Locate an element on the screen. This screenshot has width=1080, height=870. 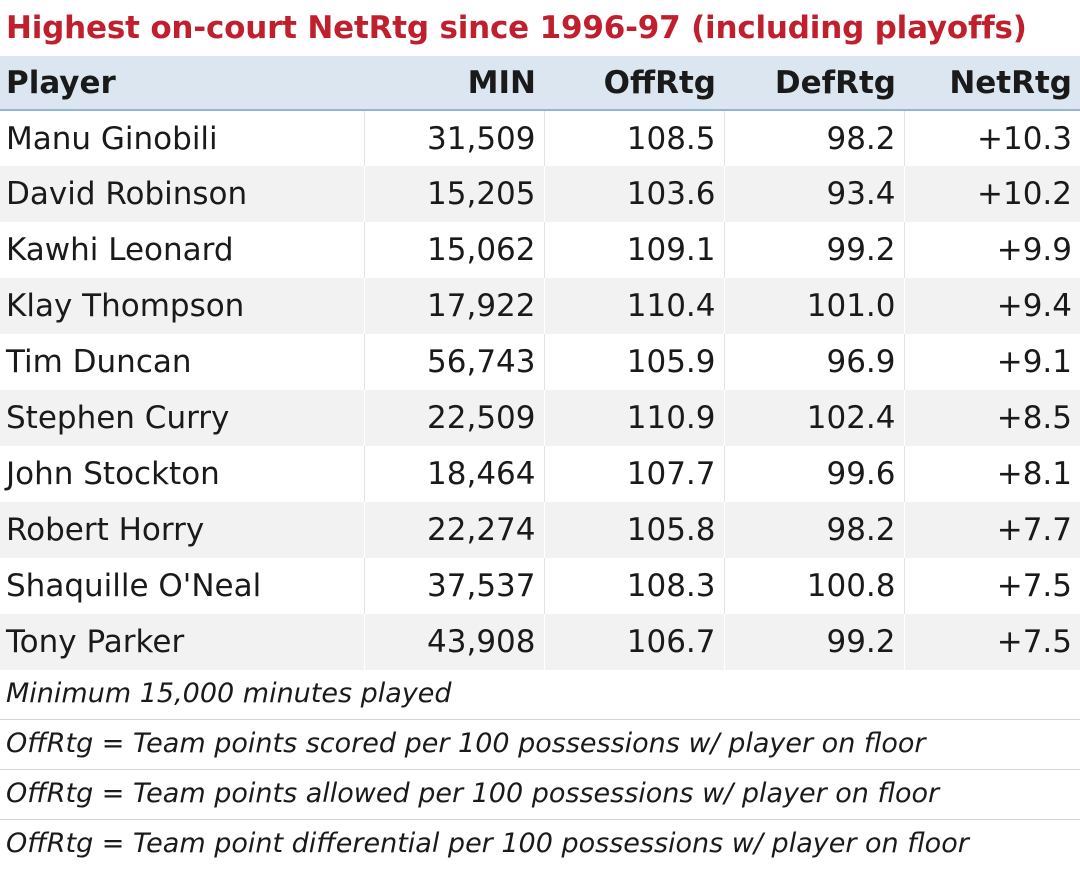
cell-offrtg: 110.9 is located at coordinates (633, 418).